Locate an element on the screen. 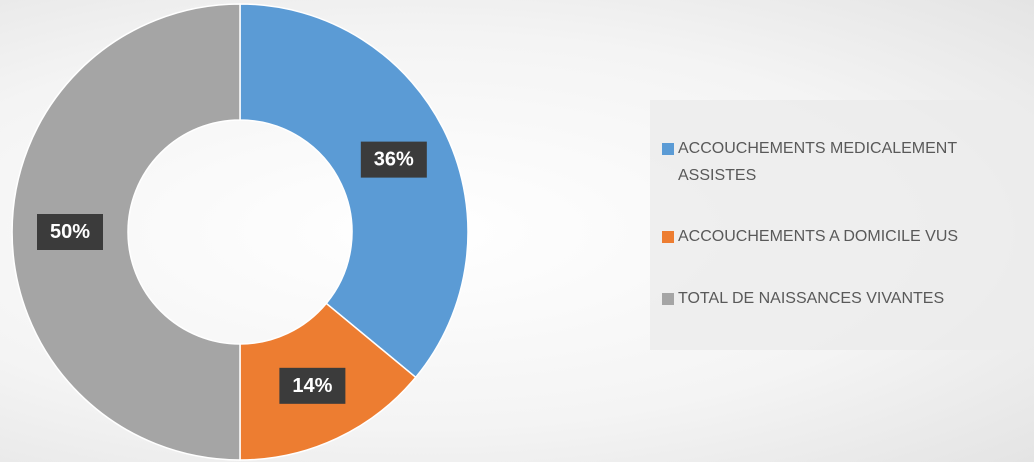 Image resolution: width=1034 pixels, height=462 pixels. legend-label: ACCOUCHEMENTS MEDICALEMENT ASSISTES is located at coordinates (817, 162).